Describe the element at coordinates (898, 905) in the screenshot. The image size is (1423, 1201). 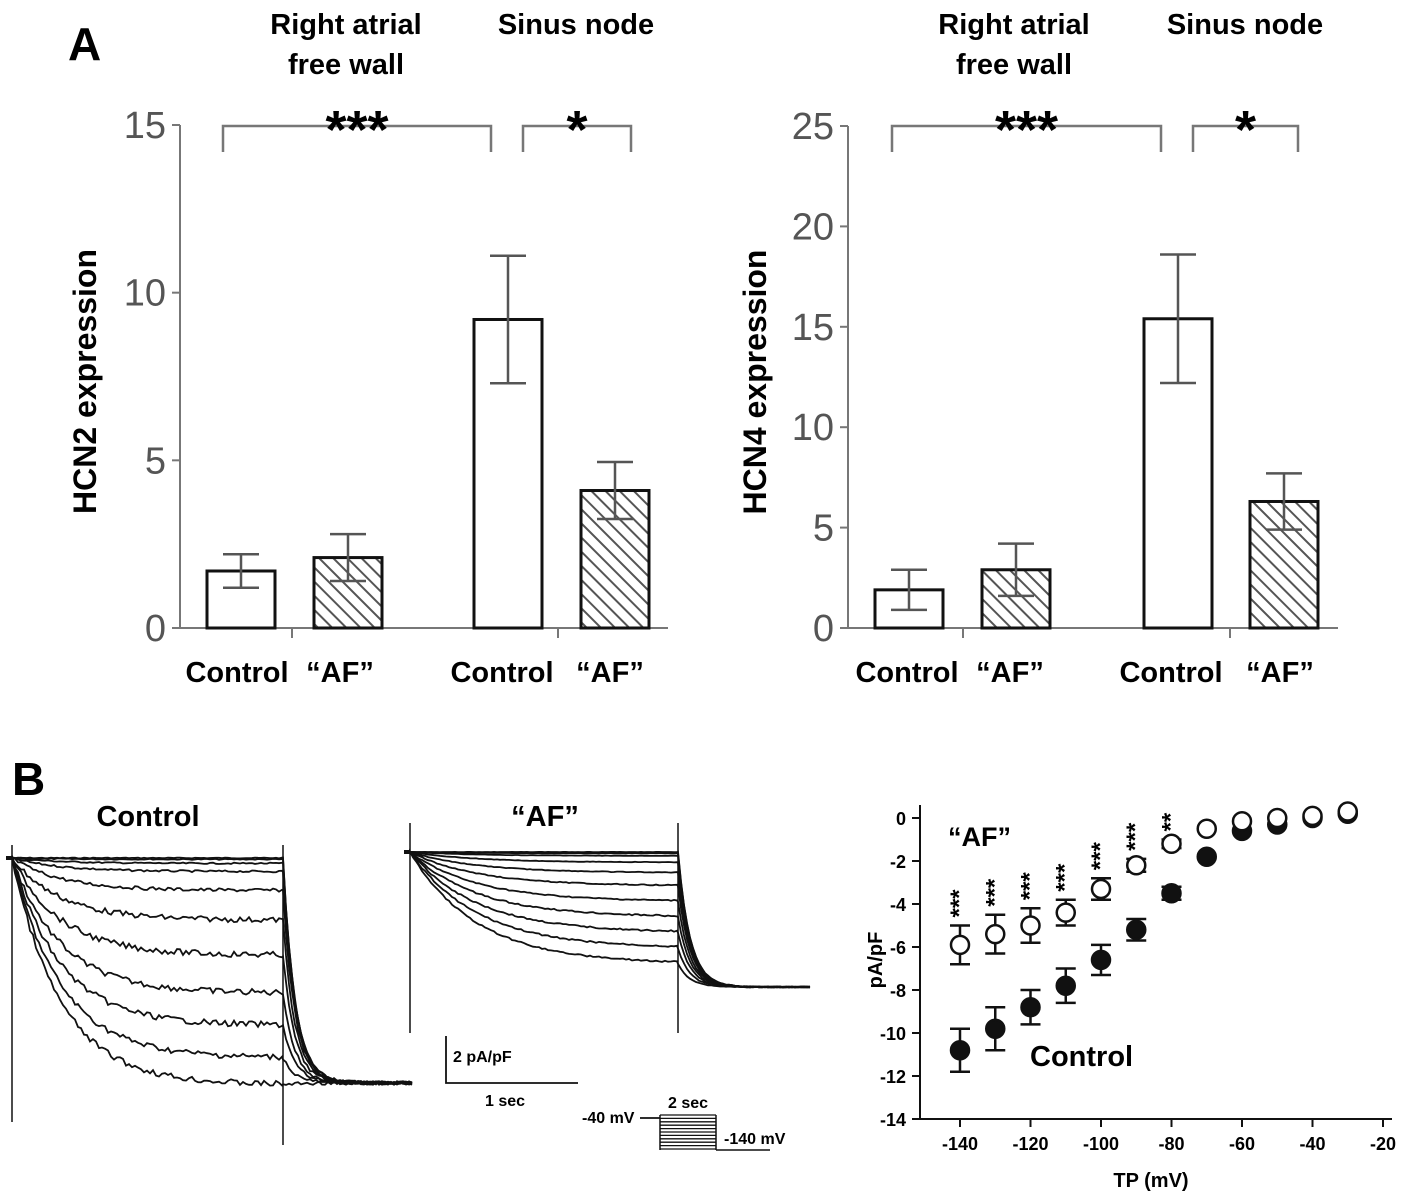
I see `y-tick-label: -4` at that location.